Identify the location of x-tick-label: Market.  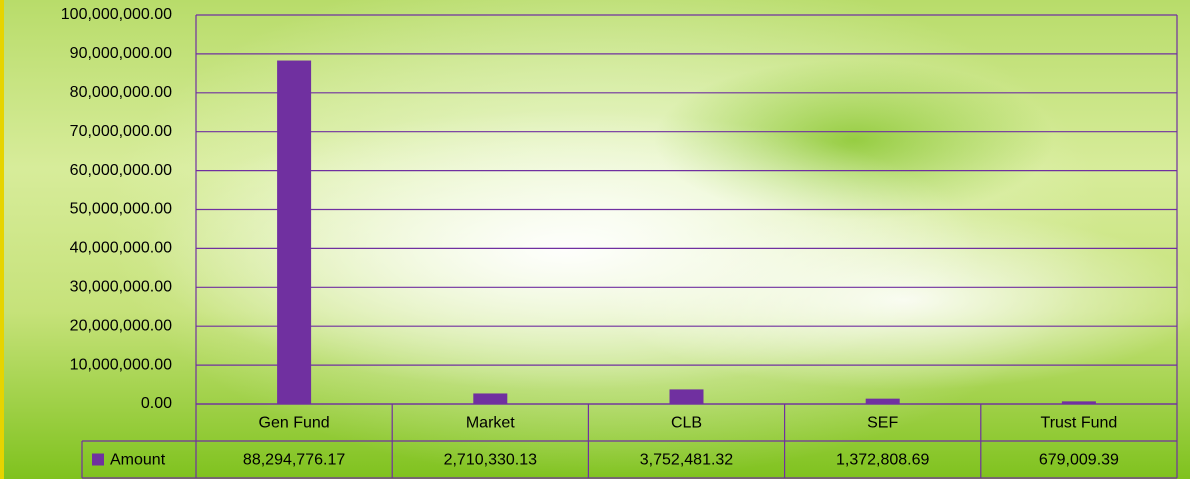
(490, 423).